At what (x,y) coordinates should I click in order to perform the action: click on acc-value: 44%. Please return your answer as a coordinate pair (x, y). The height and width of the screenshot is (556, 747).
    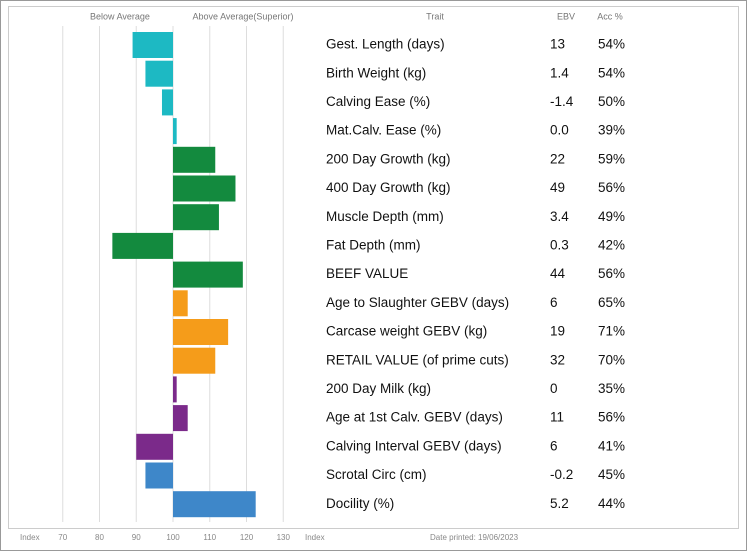
    Looking at the image, I should click on (611, 503).